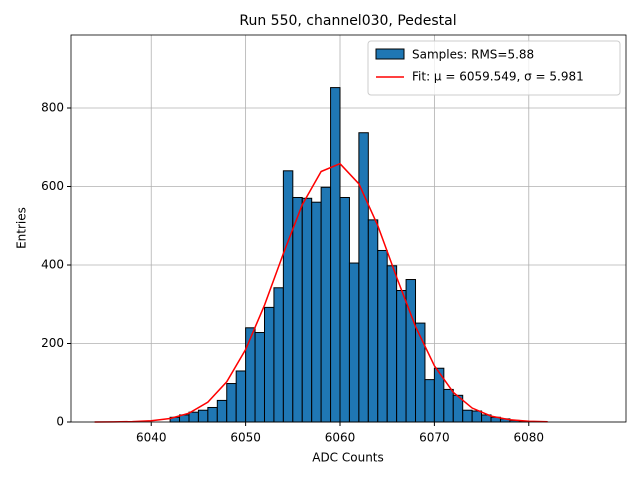 The height and width of the screenshot is (480, 640). What do you see at coordinates (52, 186) in the screenshot?
I see `y-tick-label: 600` at bounding box center [52, 186].